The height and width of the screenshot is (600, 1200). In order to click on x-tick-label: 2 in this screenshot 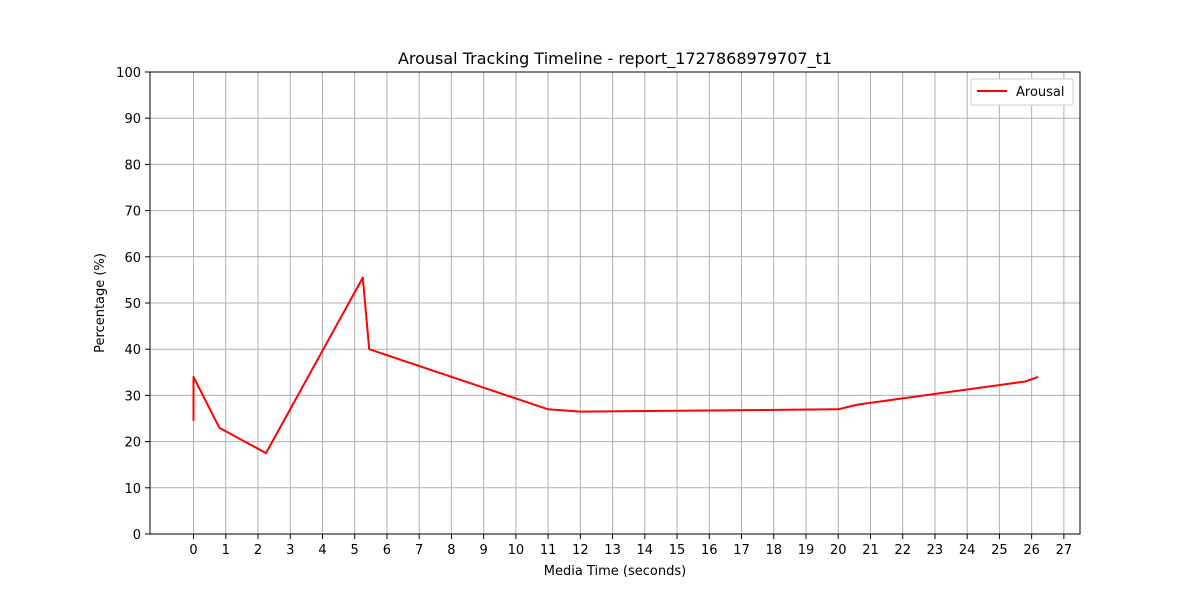, I will do `click(258, 550)`.